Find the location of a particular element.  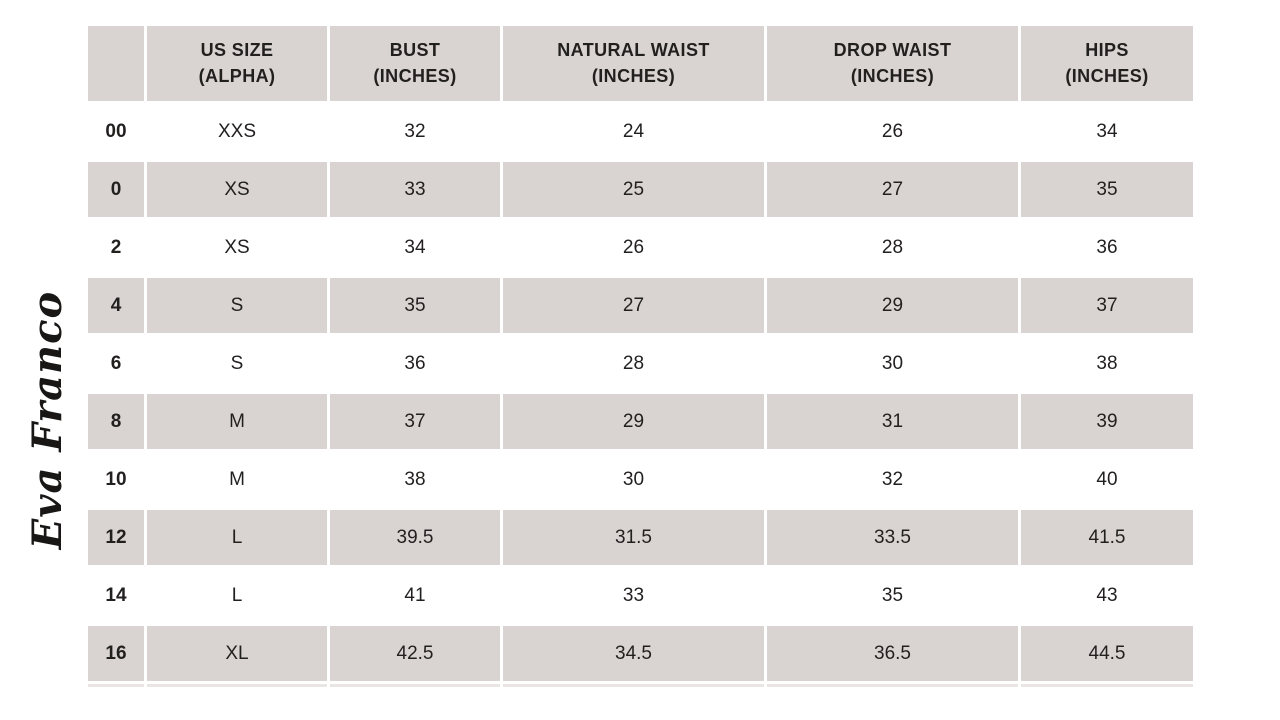

cell-drop-waist: 31 is located at coordinates (892, 421).